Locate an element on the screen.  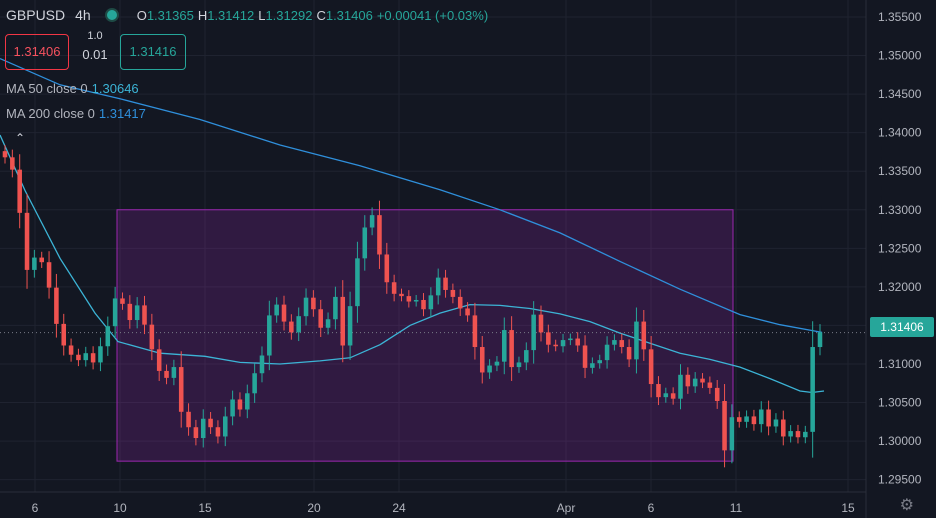
ma200-value: 1.31417 is located at coordinates (122, 113).